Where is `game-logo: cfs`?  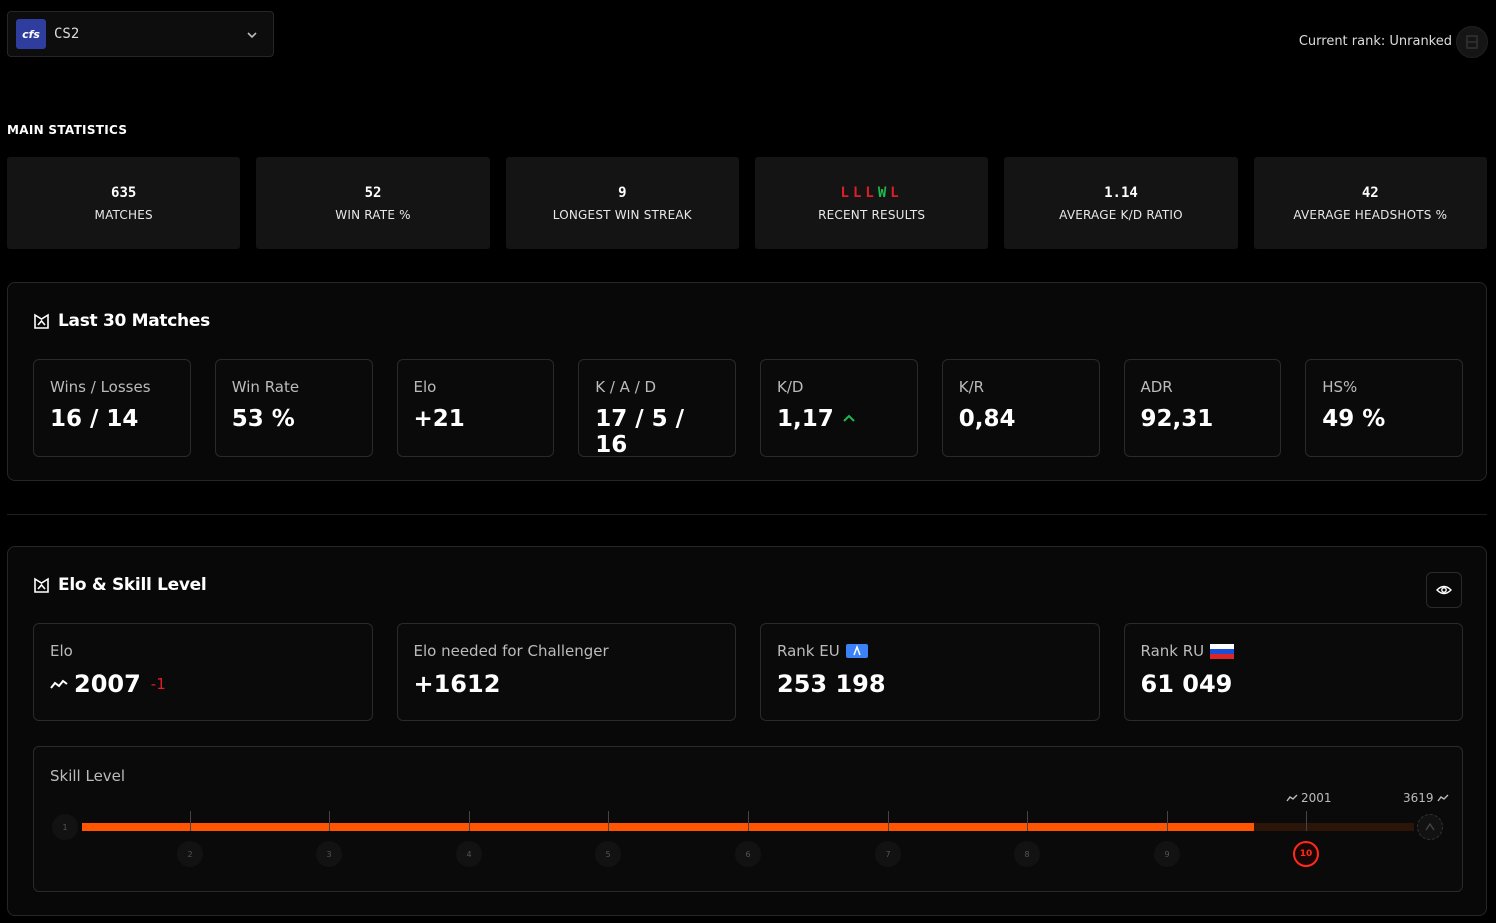
game-logo: cfs is located at coordinates (31, 34).